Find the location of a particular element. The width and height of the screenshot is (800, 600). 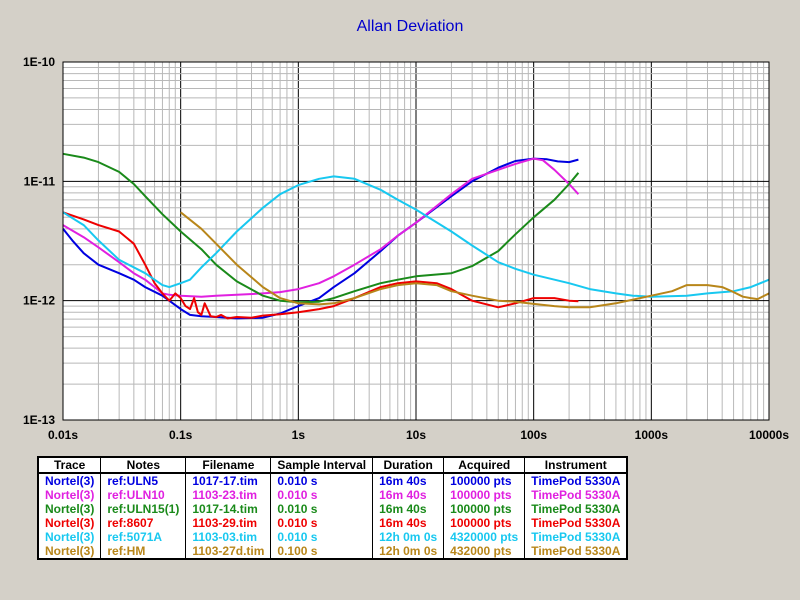

x-tick-label: 10s is located at coordinates (416, 435).